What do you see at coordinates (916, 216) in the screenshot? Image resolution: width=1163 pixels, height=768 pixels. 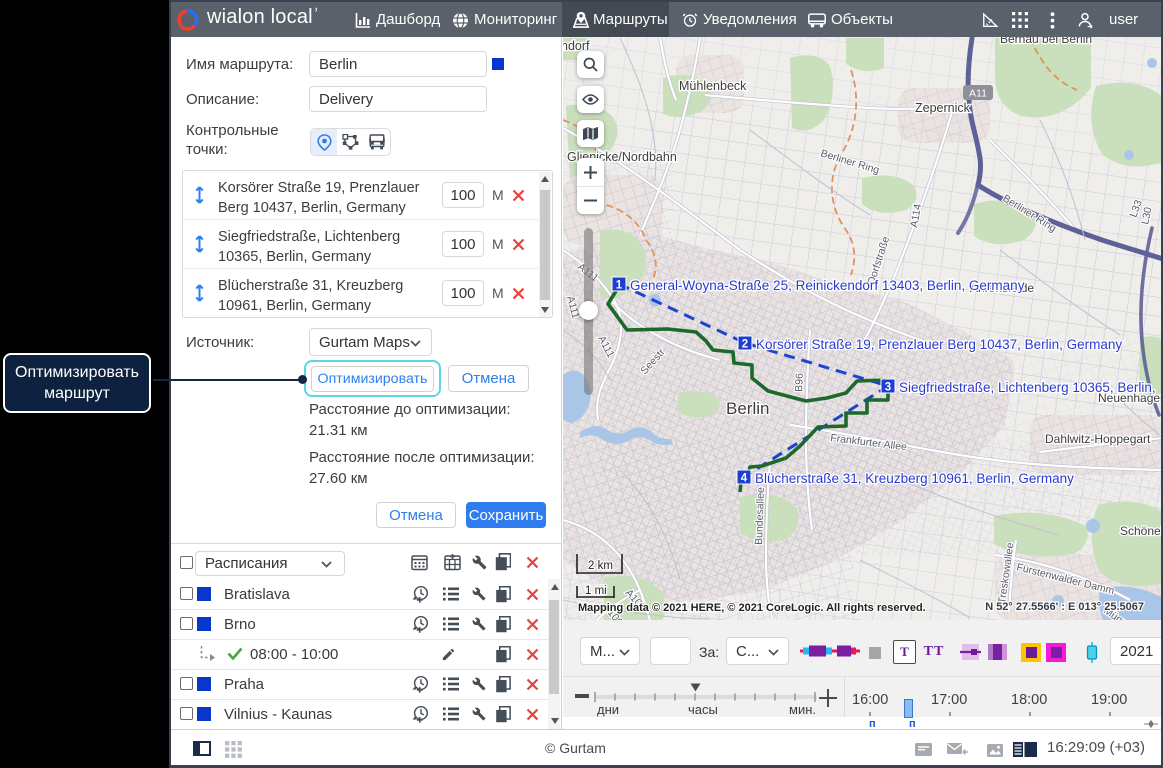 I see `svg-text: A114` at bounding box center [916, 216].